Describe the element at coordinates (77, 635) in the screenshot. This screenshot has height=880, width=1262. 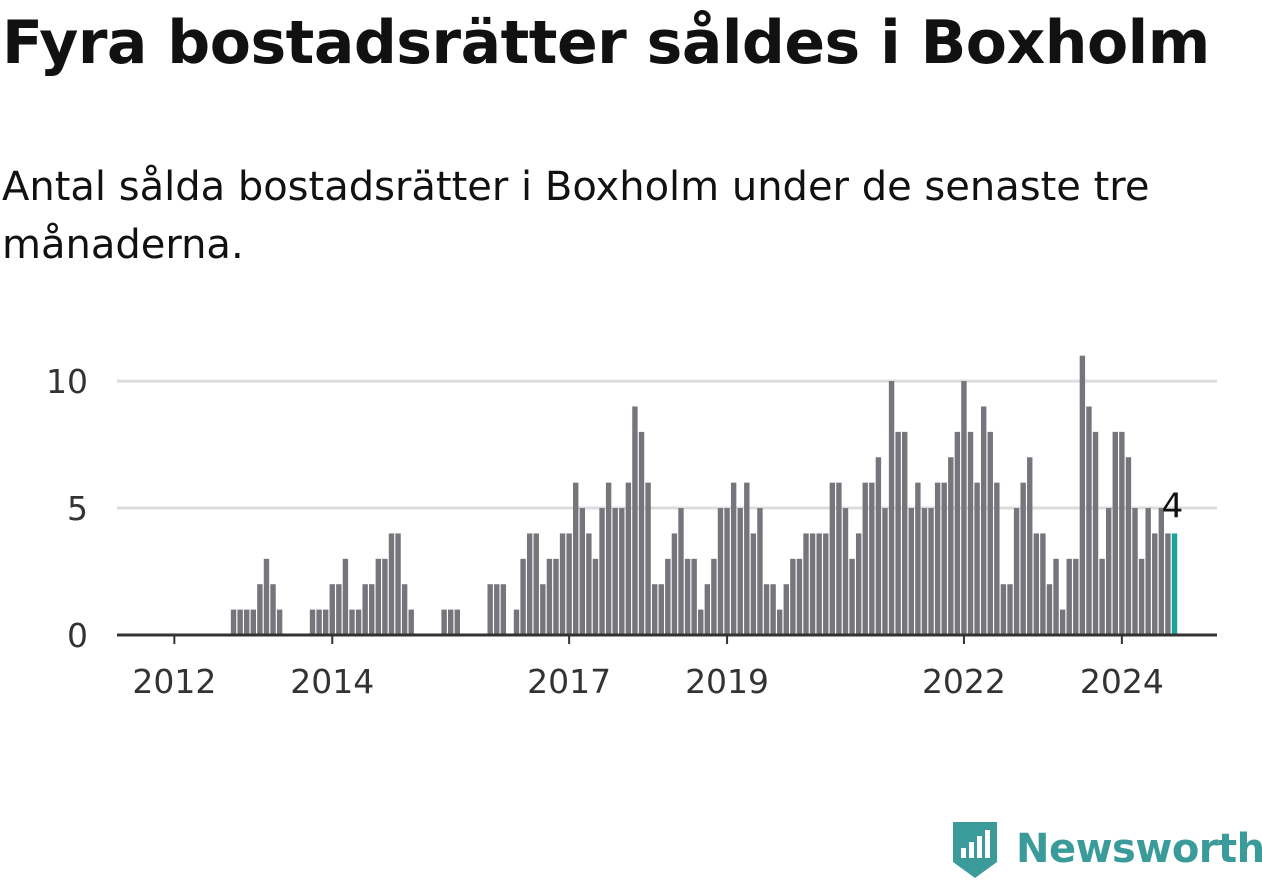
I see `y-tick-label: 0` at that location.